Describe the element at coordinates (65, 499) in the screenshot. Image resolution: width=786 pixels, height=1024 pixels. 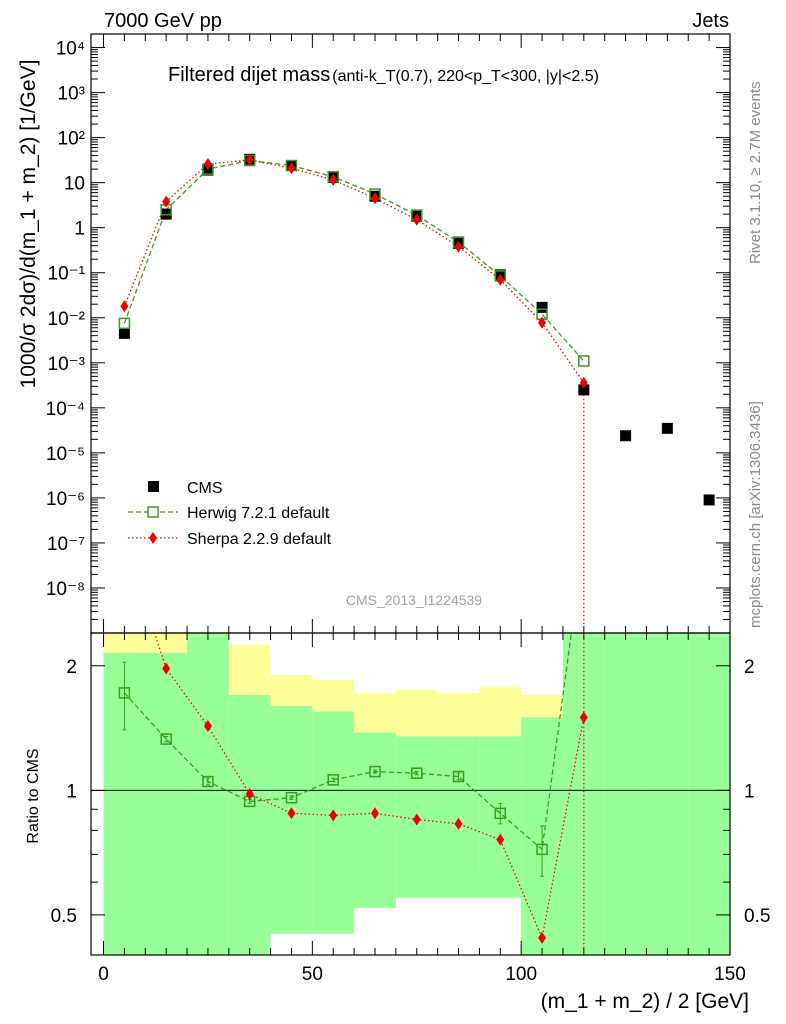
I see `y-tick-label: 10⁻⁶` at that location.